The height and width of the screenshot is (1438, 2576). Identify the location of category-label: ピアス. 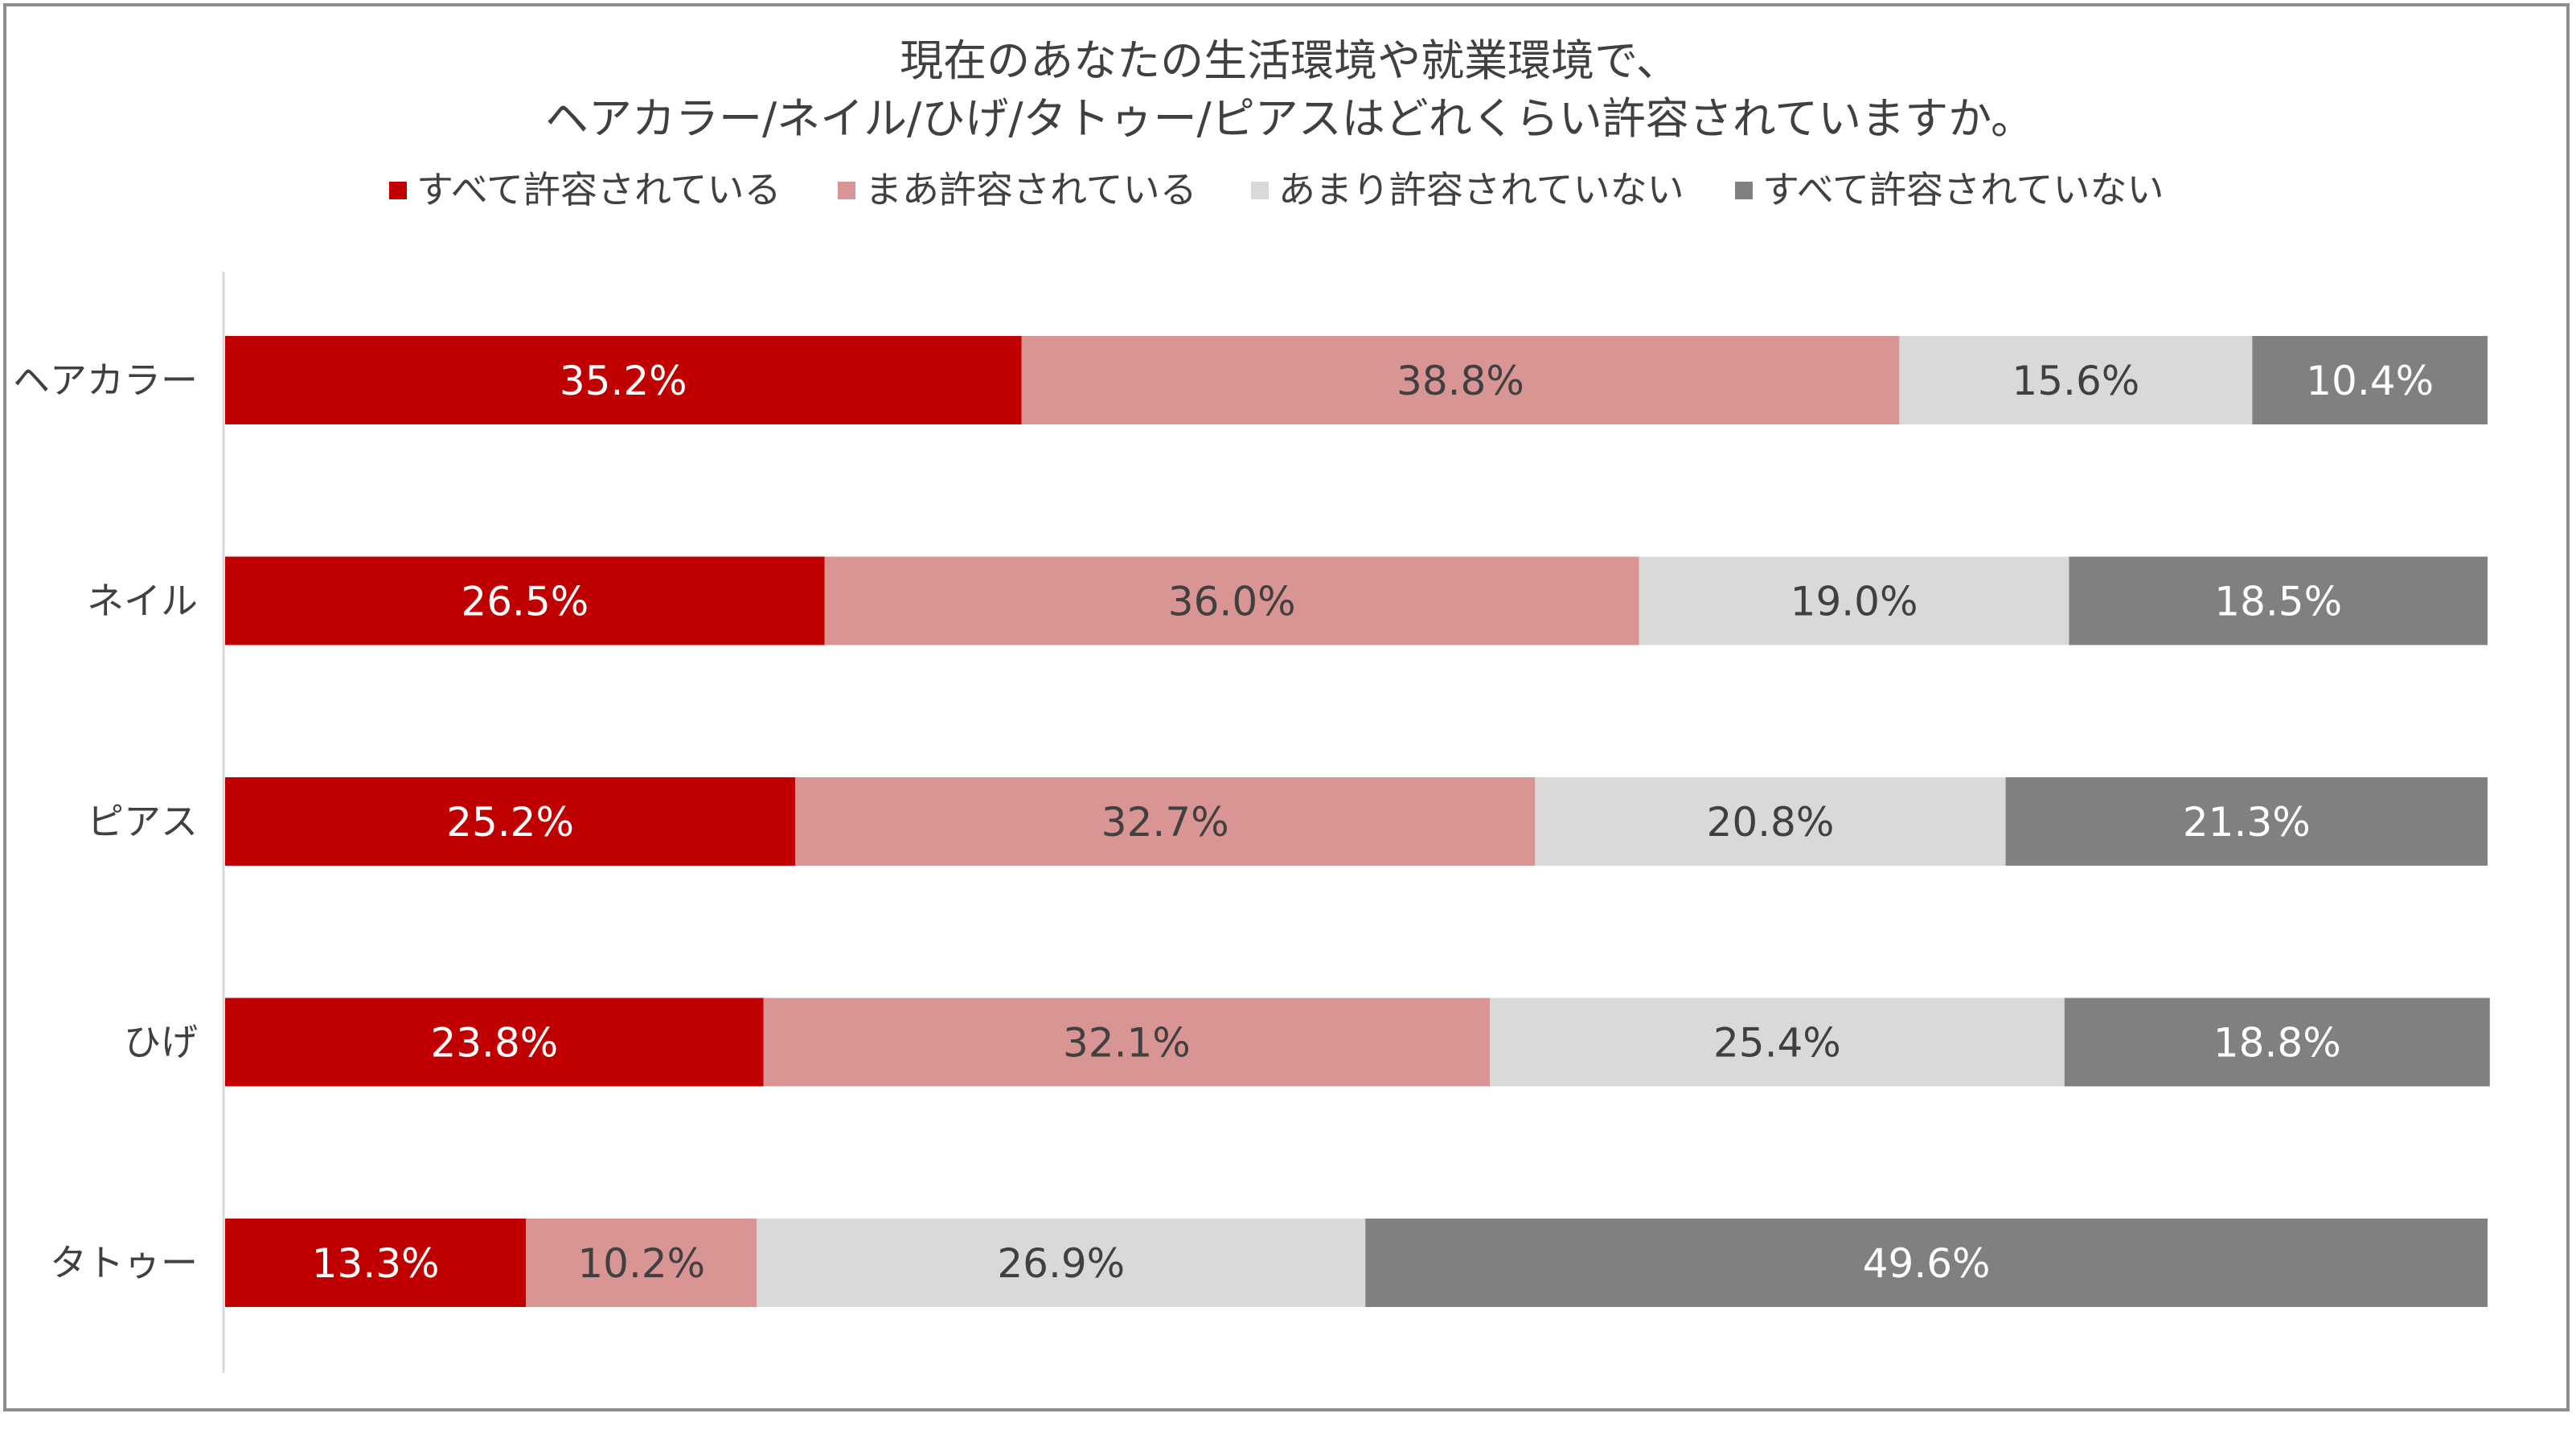
(142, 822).